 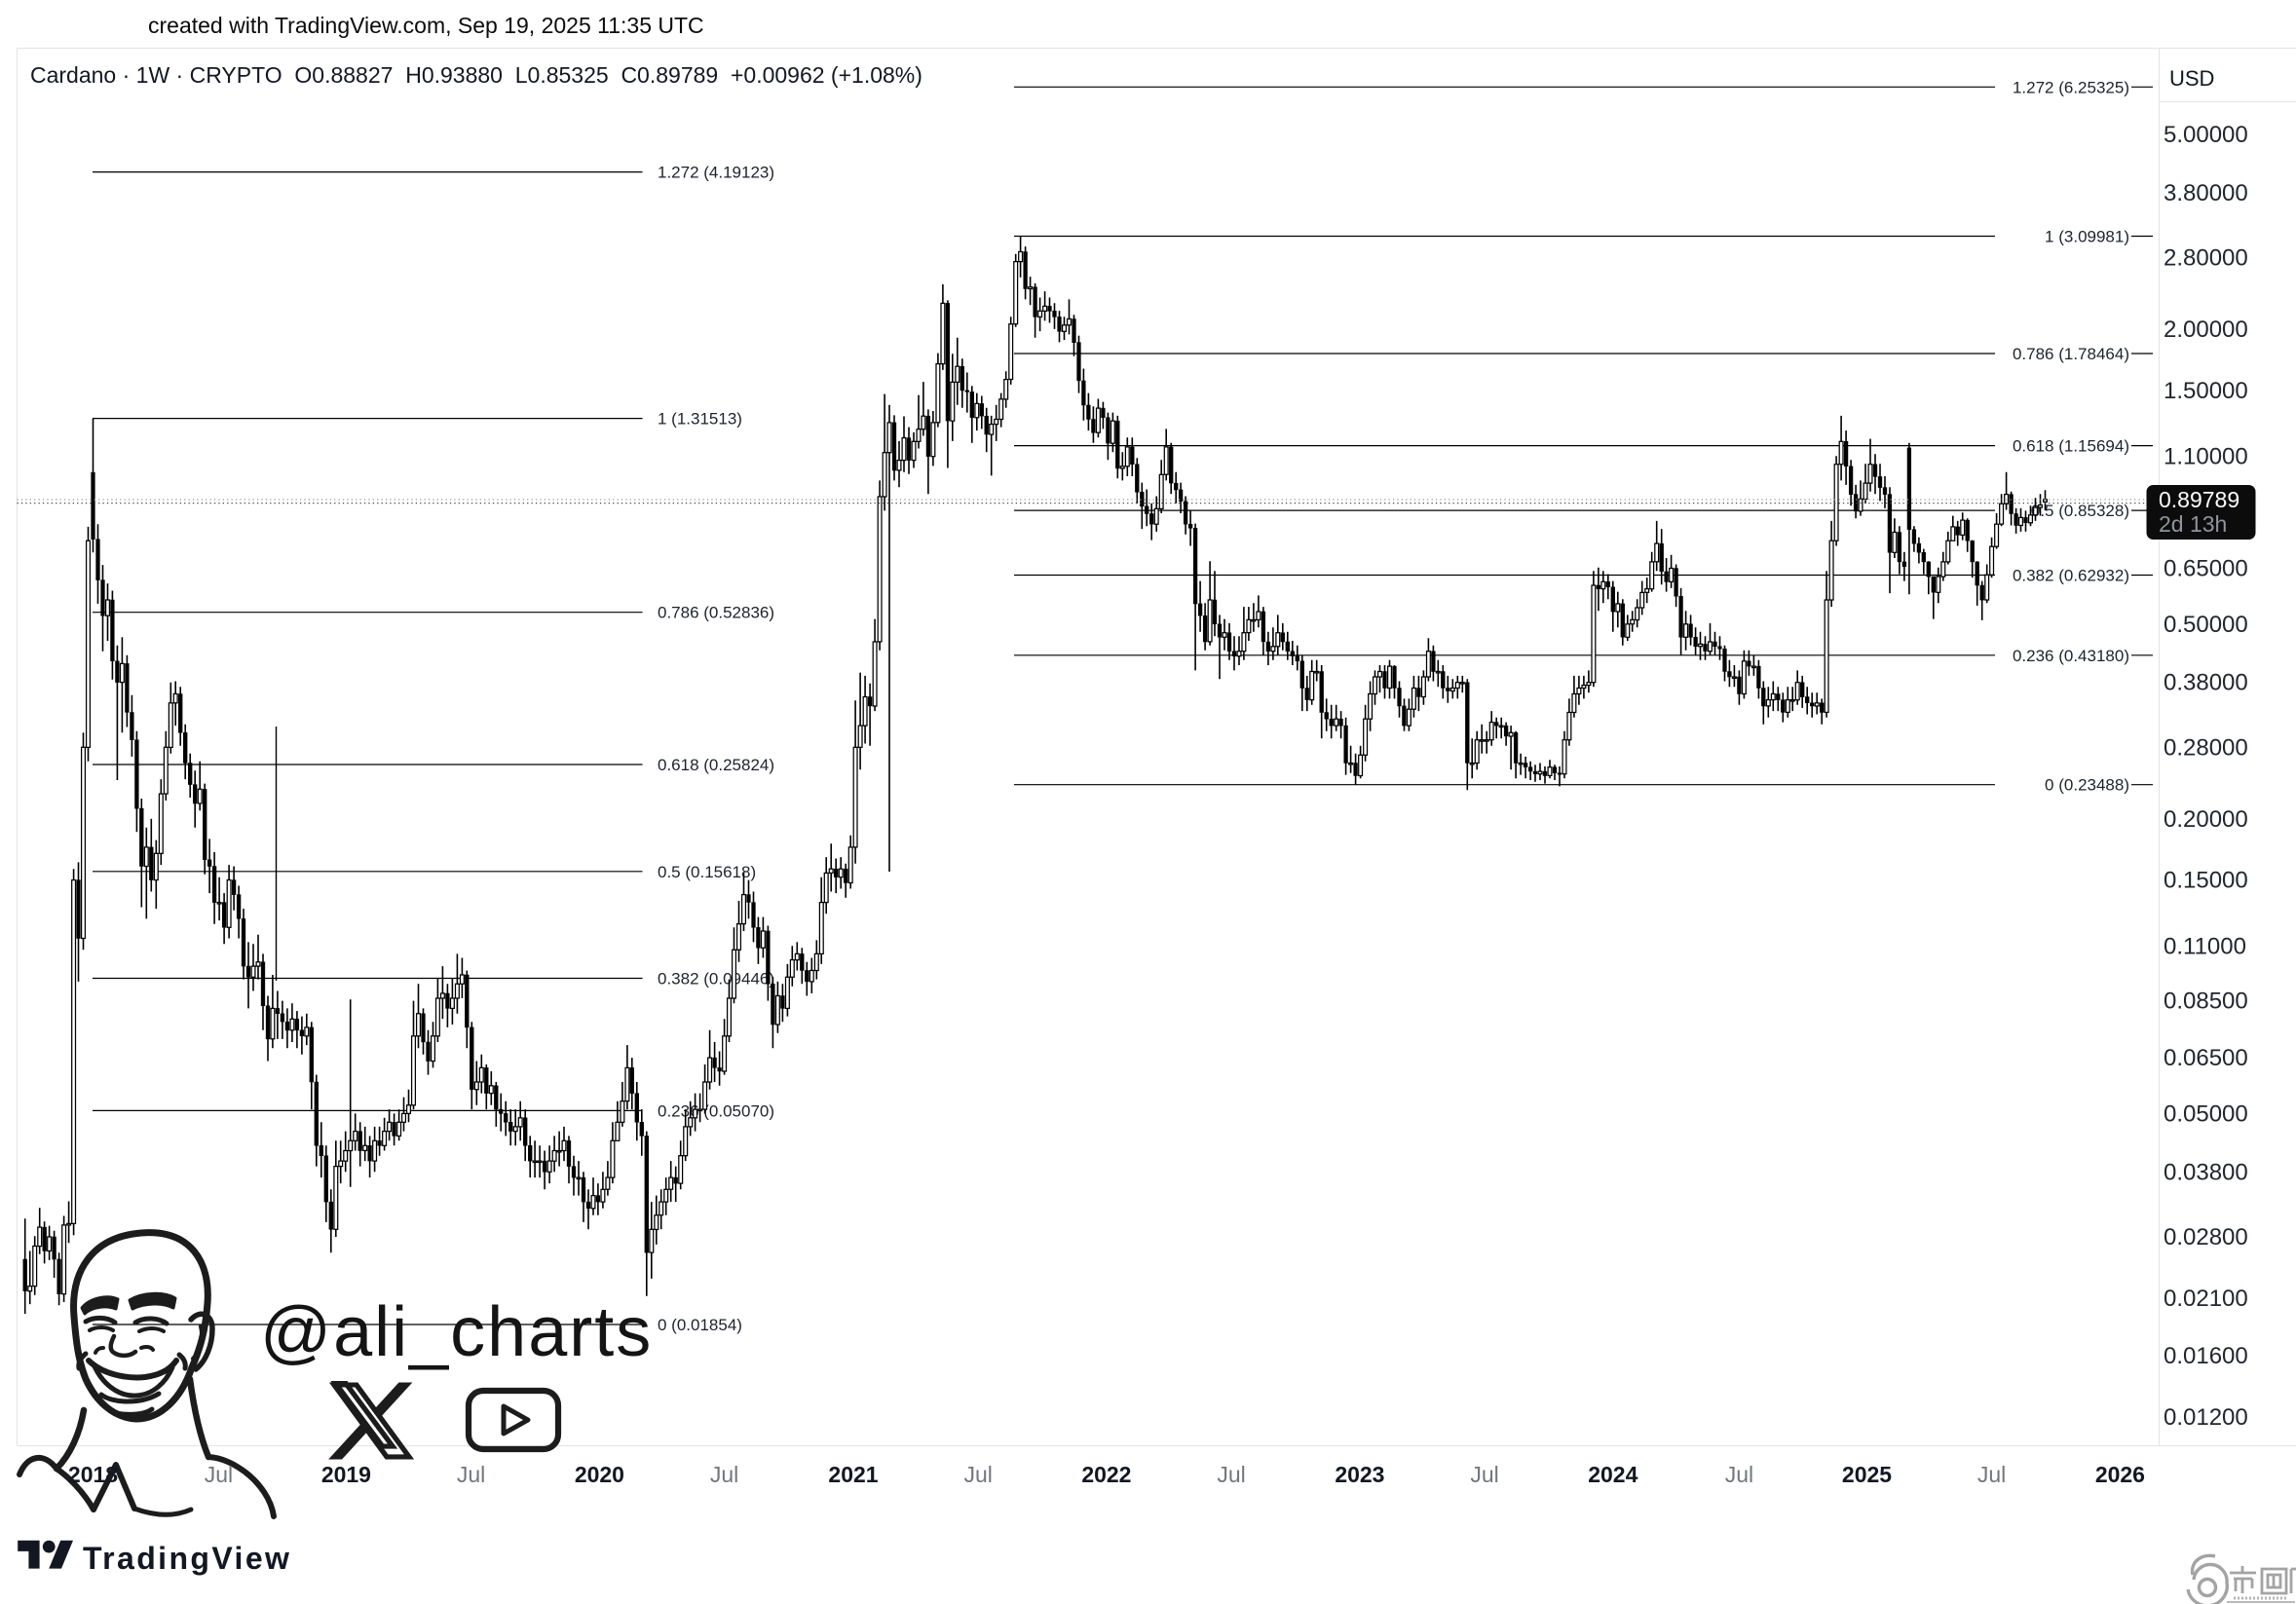 What do you see at coordinates (2206, 1417) in the screenshot?
I see `svg-text: 0.01200` at bounding box center [2206, 1417].